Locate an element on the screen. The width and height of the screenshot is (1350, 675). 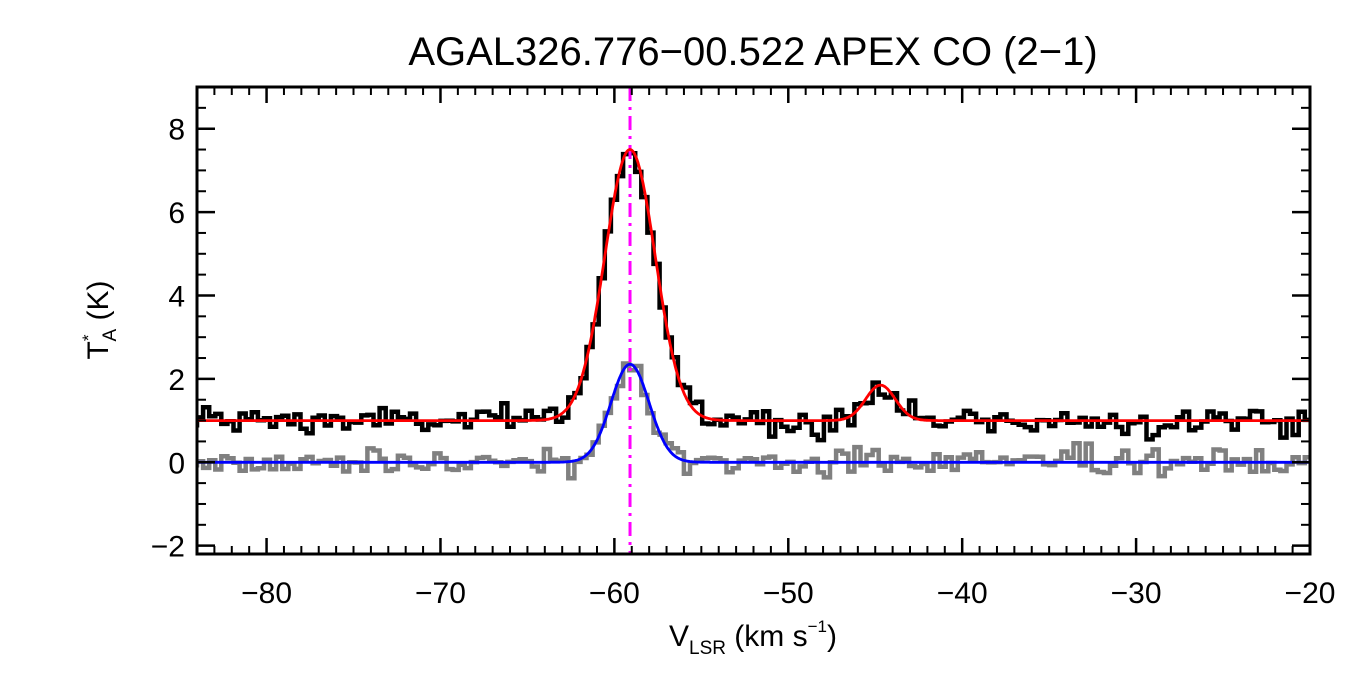
x-tick-label: −40 is located at coordinates (962, 593).